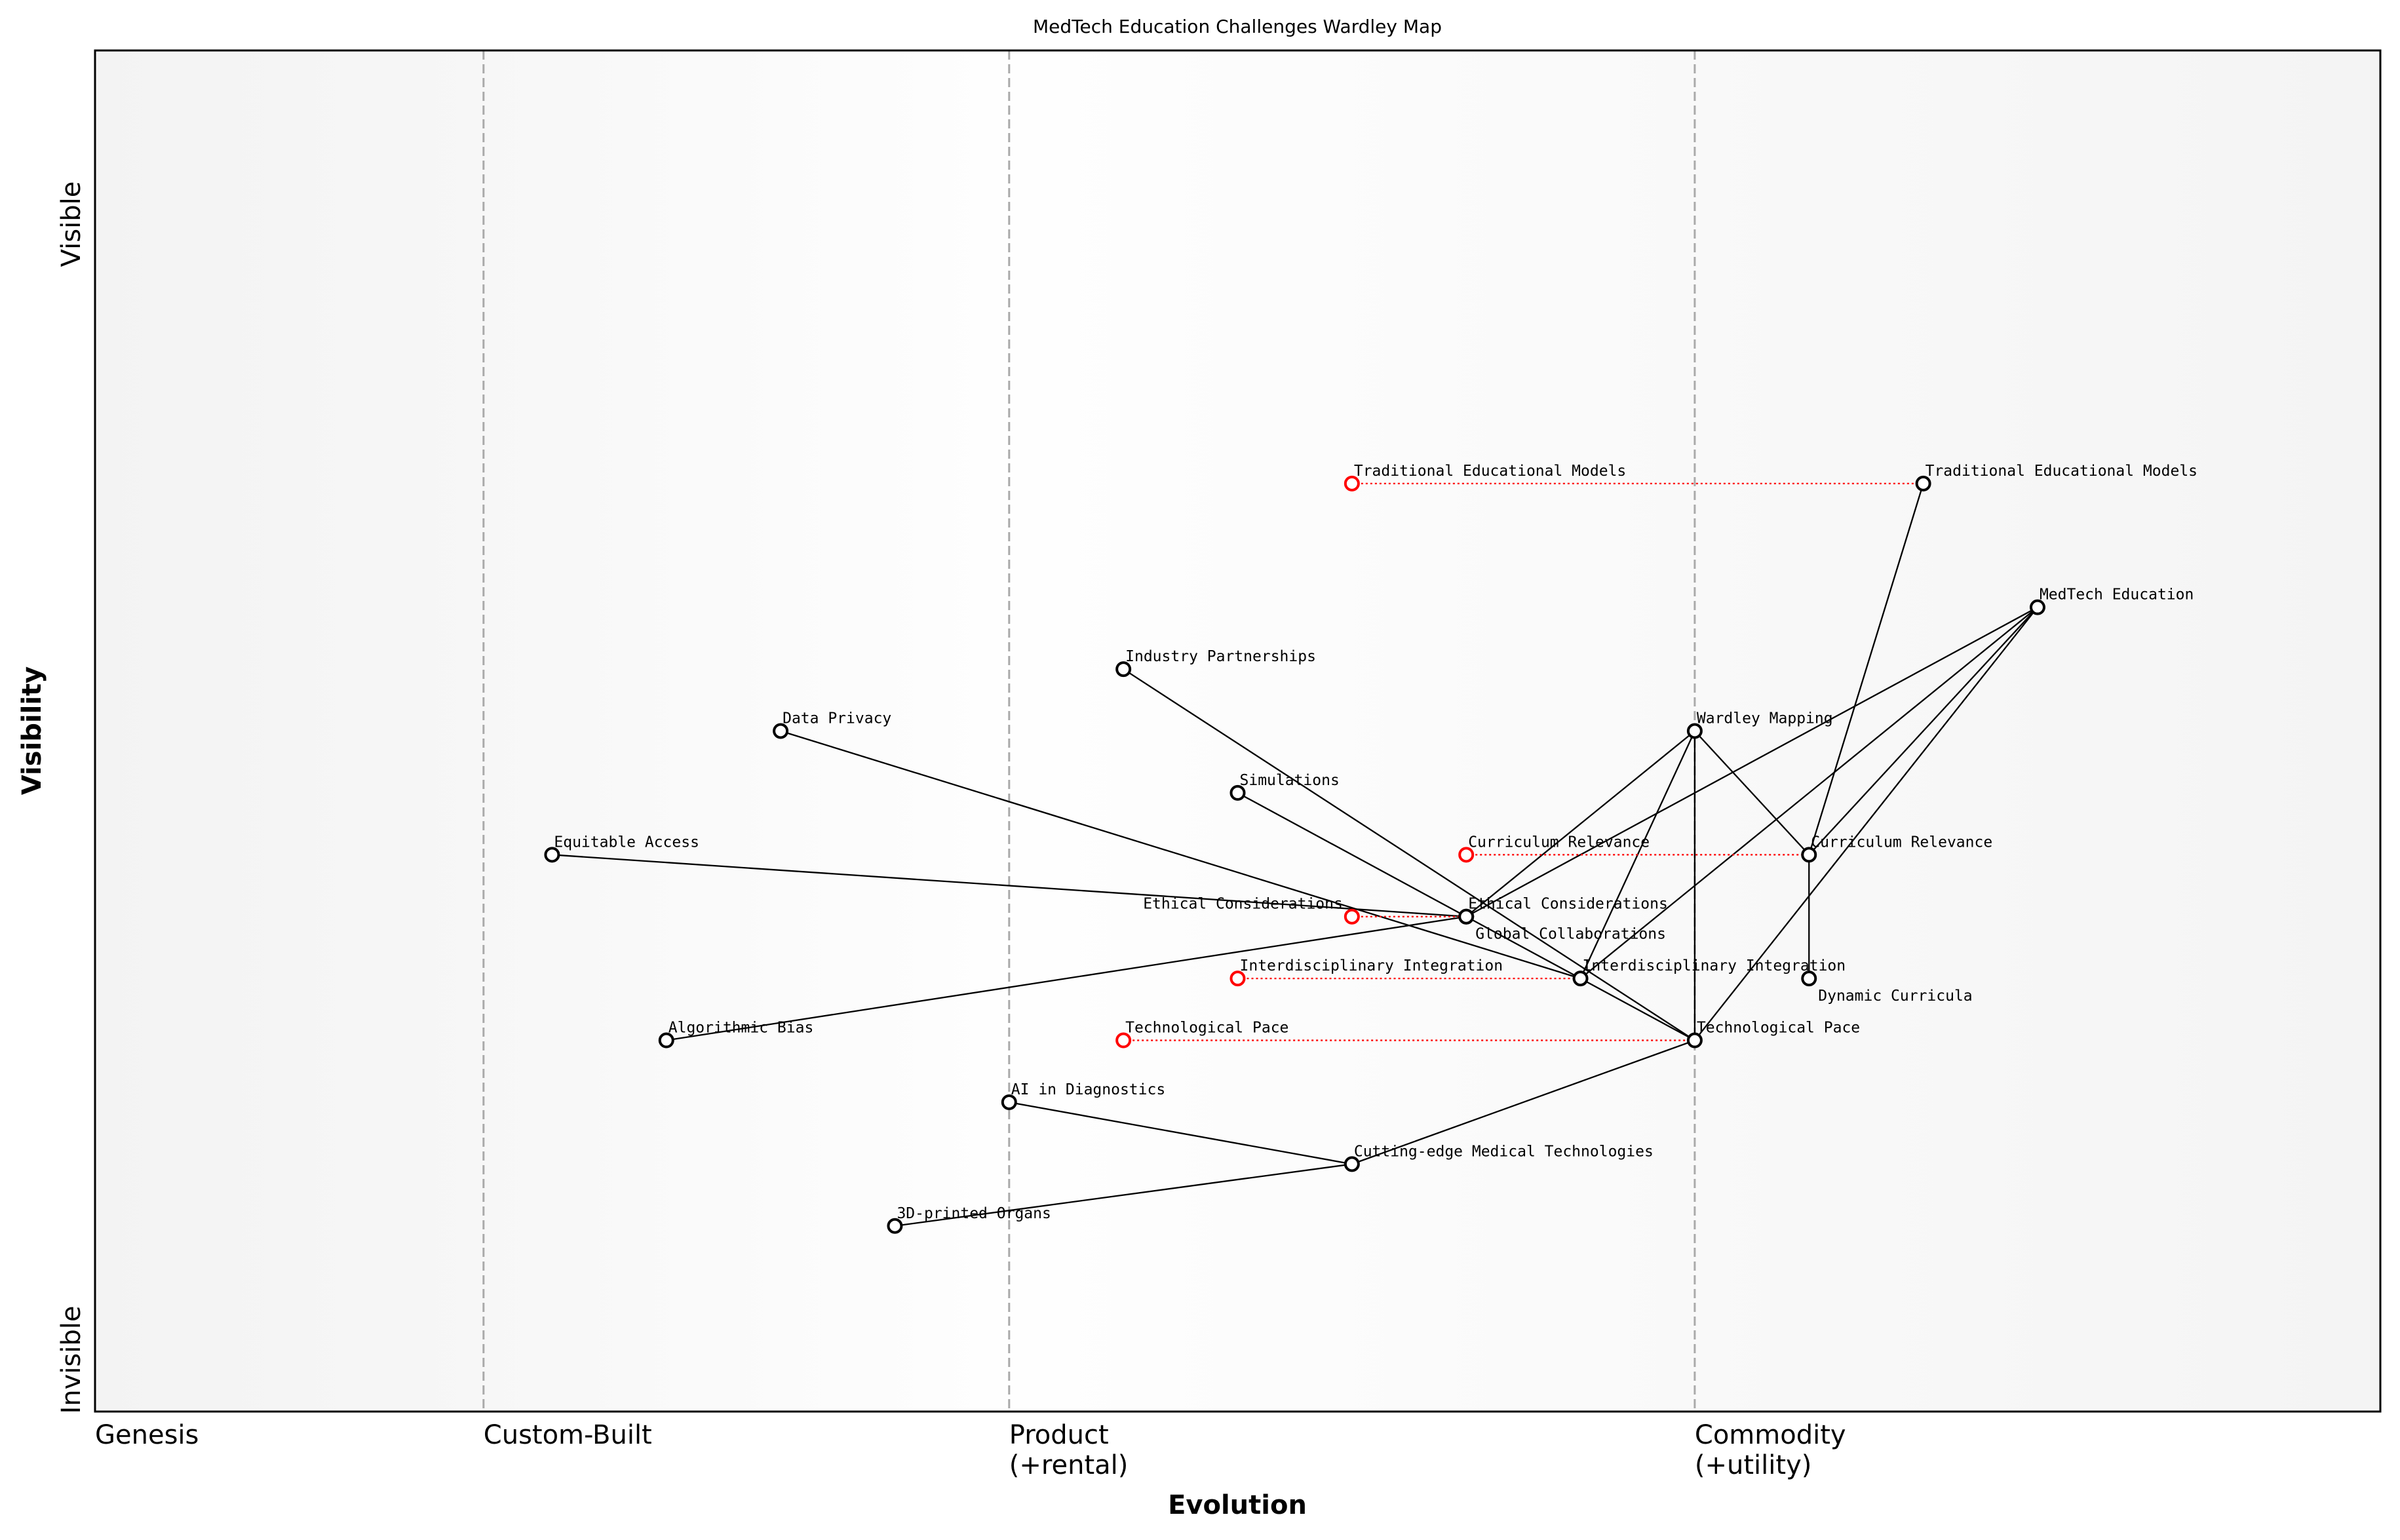  I want to click on node-equitable-access, so click(552, 855).